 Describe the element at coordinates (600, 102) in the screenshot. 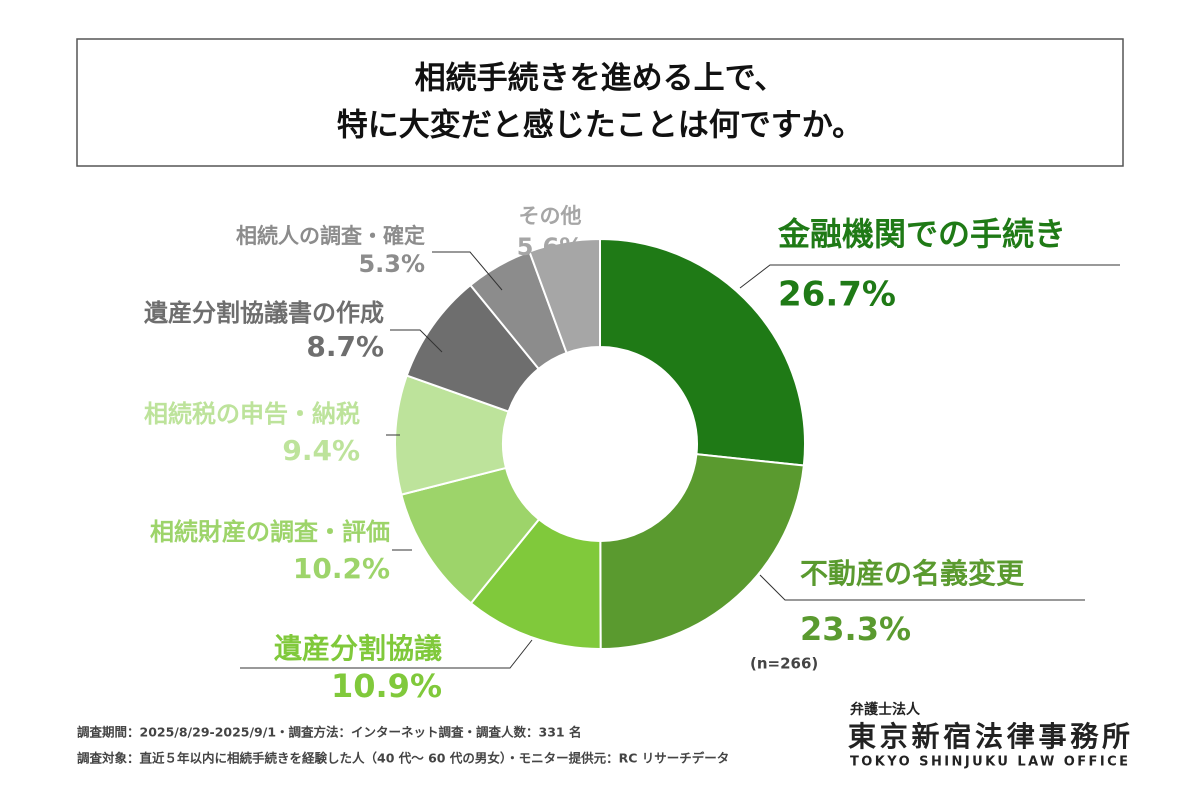

I see `title-box` at that location.